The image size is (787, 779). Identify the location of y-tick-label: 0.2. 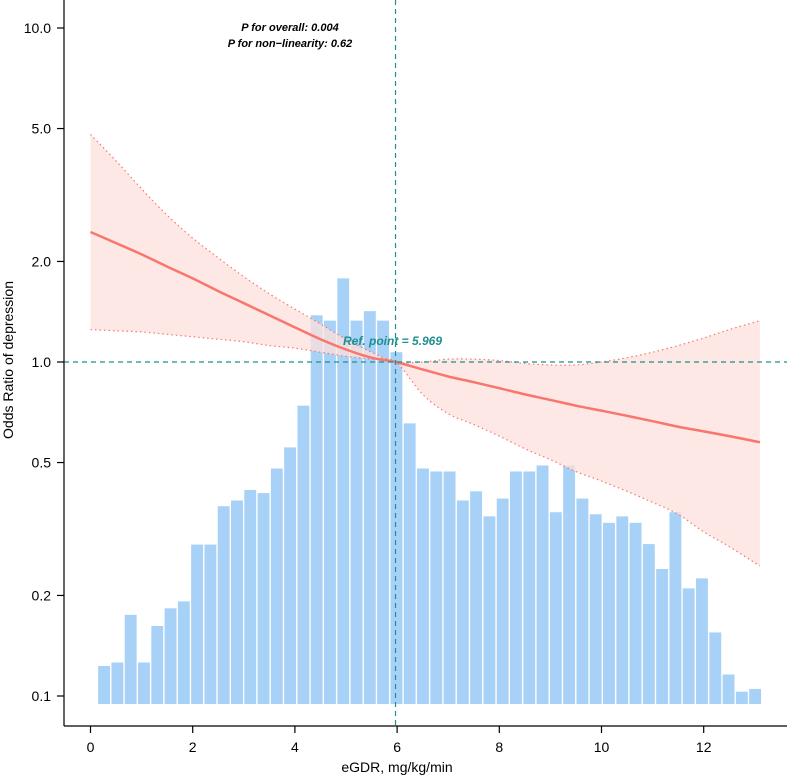
(42, 595).